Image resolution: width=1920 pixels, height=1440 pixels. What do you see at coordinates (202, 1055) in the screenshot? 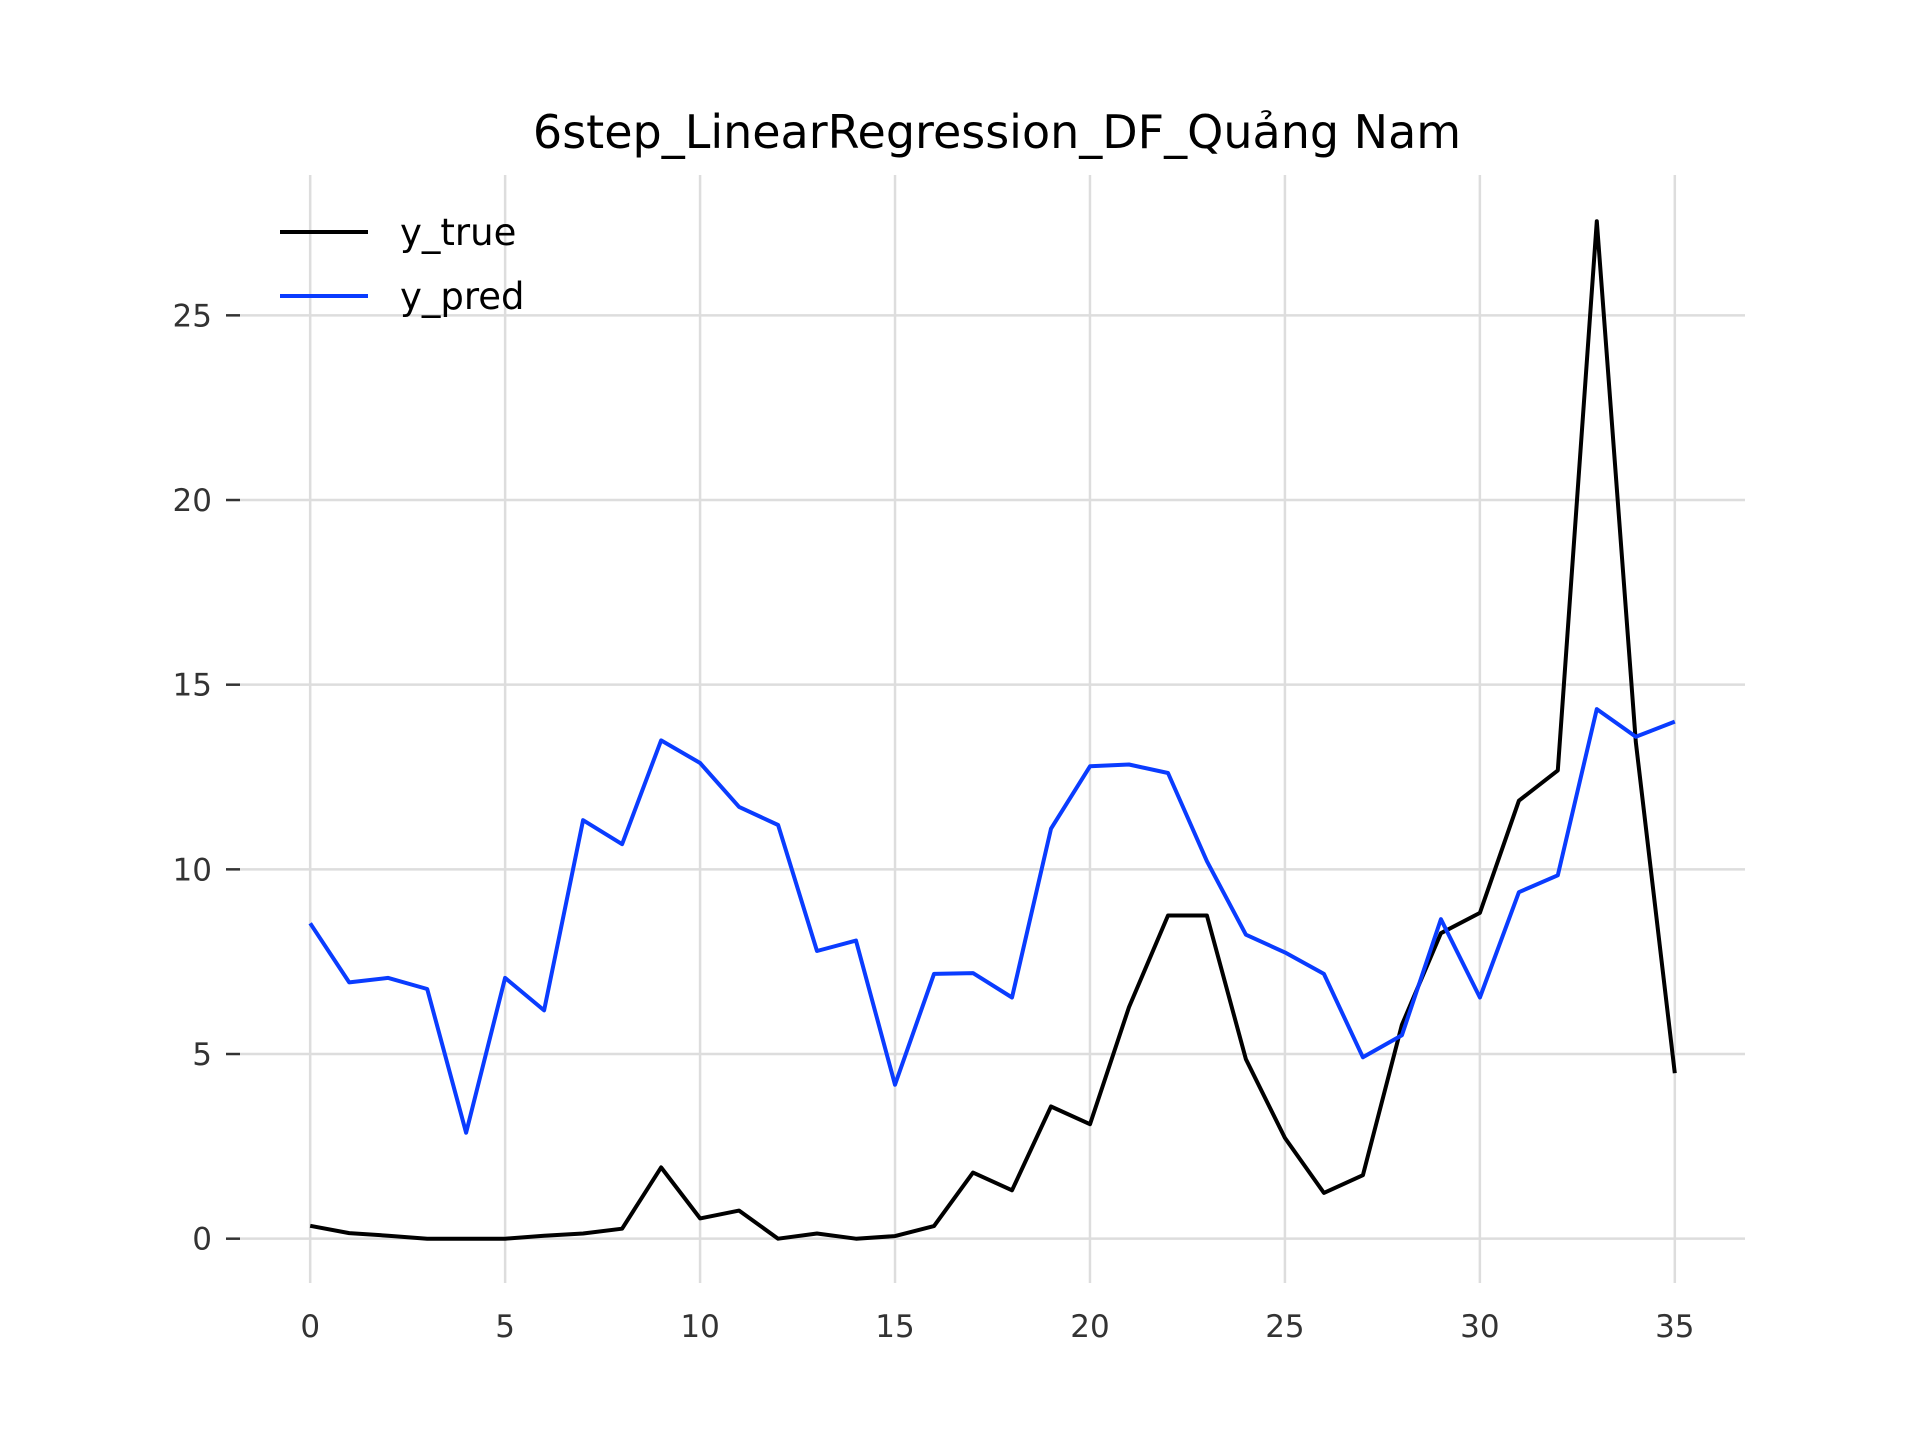
I see `y-tick-label: 5` at bounding box center [202, 1055].